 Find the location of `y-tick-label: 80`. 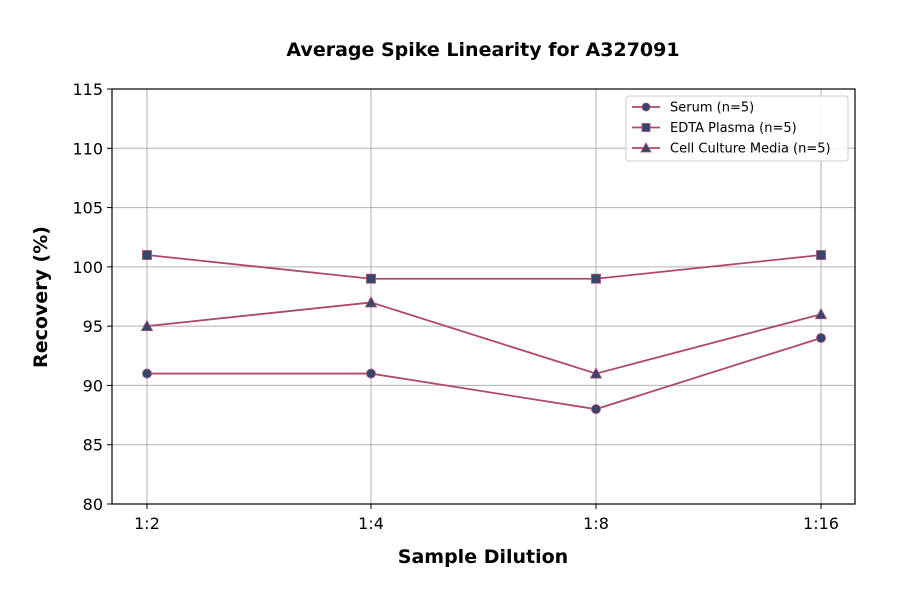

y-tick-label: 80 is located at coordinates (93, 504).